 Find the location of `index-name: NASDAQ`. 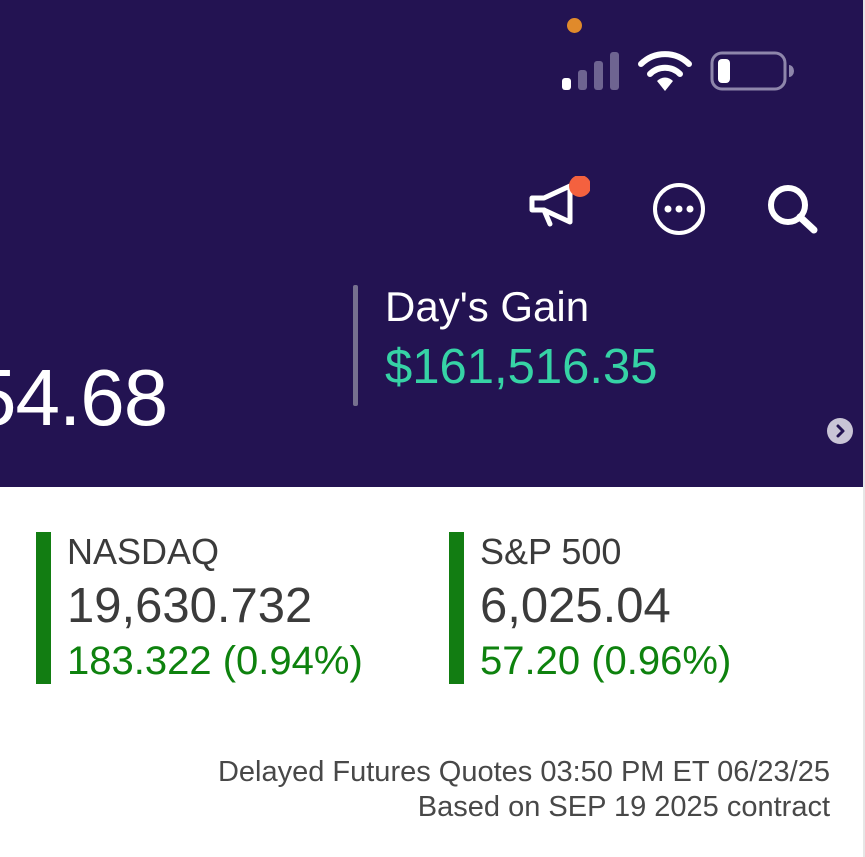

index-name: NASDAQ is located at coordinates (143, 551).